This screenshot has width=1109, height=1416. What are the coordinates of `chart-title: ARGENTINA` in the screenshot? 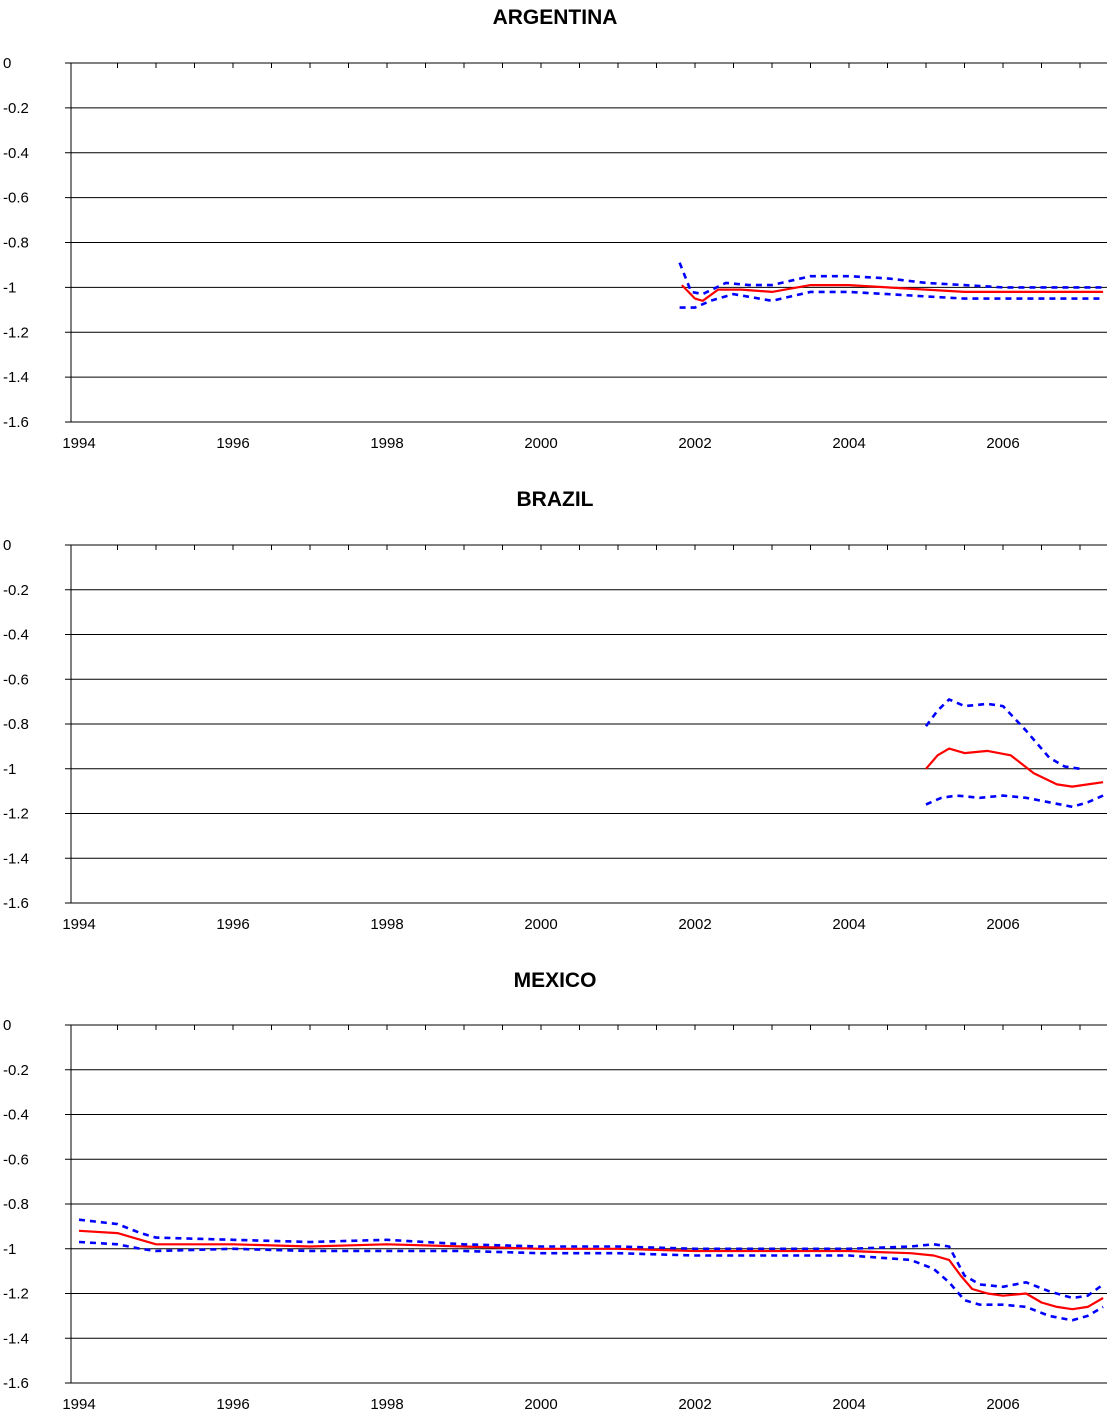 It's located at (555, 17).